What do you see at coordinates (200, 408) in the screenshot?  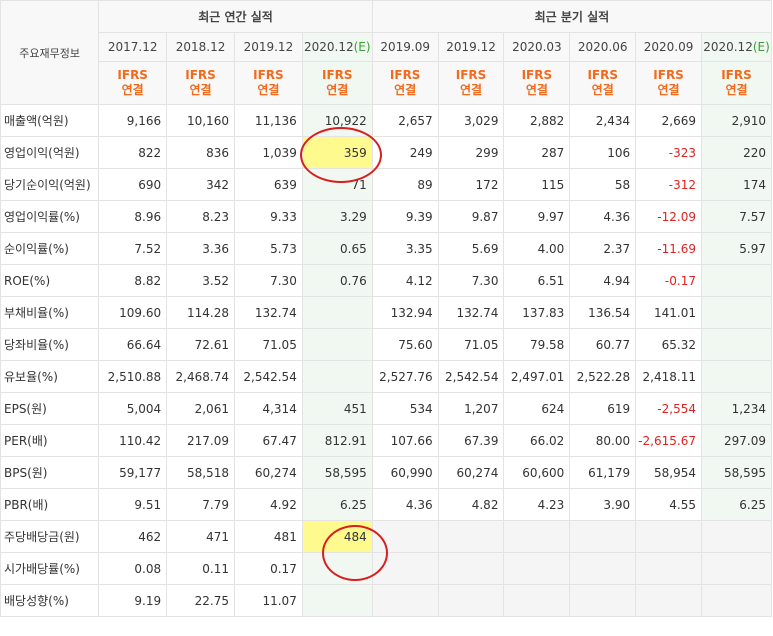 I see `table-cell: 2,061` at bounding box center [200, 408].